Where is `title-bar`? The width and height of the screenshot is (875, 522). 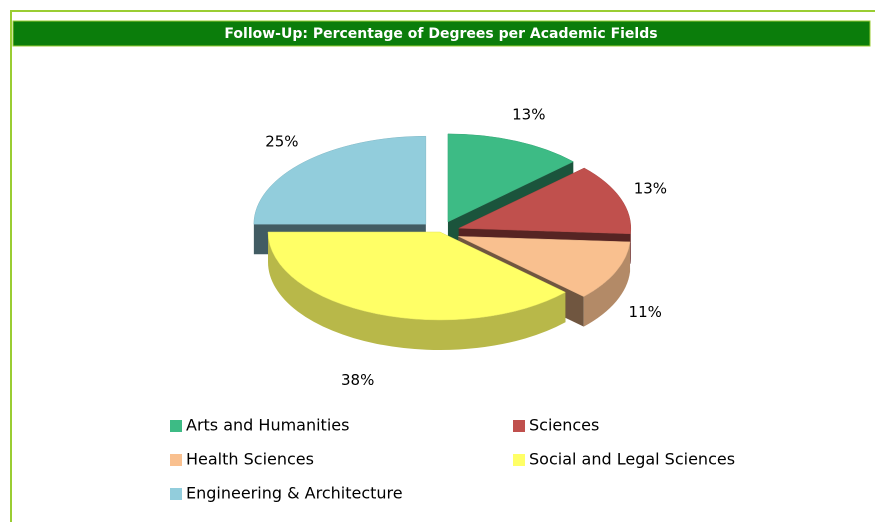
title-bar is located at coordinates (441, 33).